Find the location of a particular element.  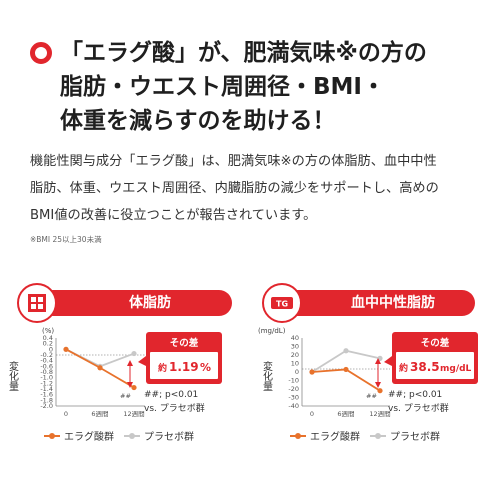

right-callout-label: その差 is located at coordinates (435, 343).